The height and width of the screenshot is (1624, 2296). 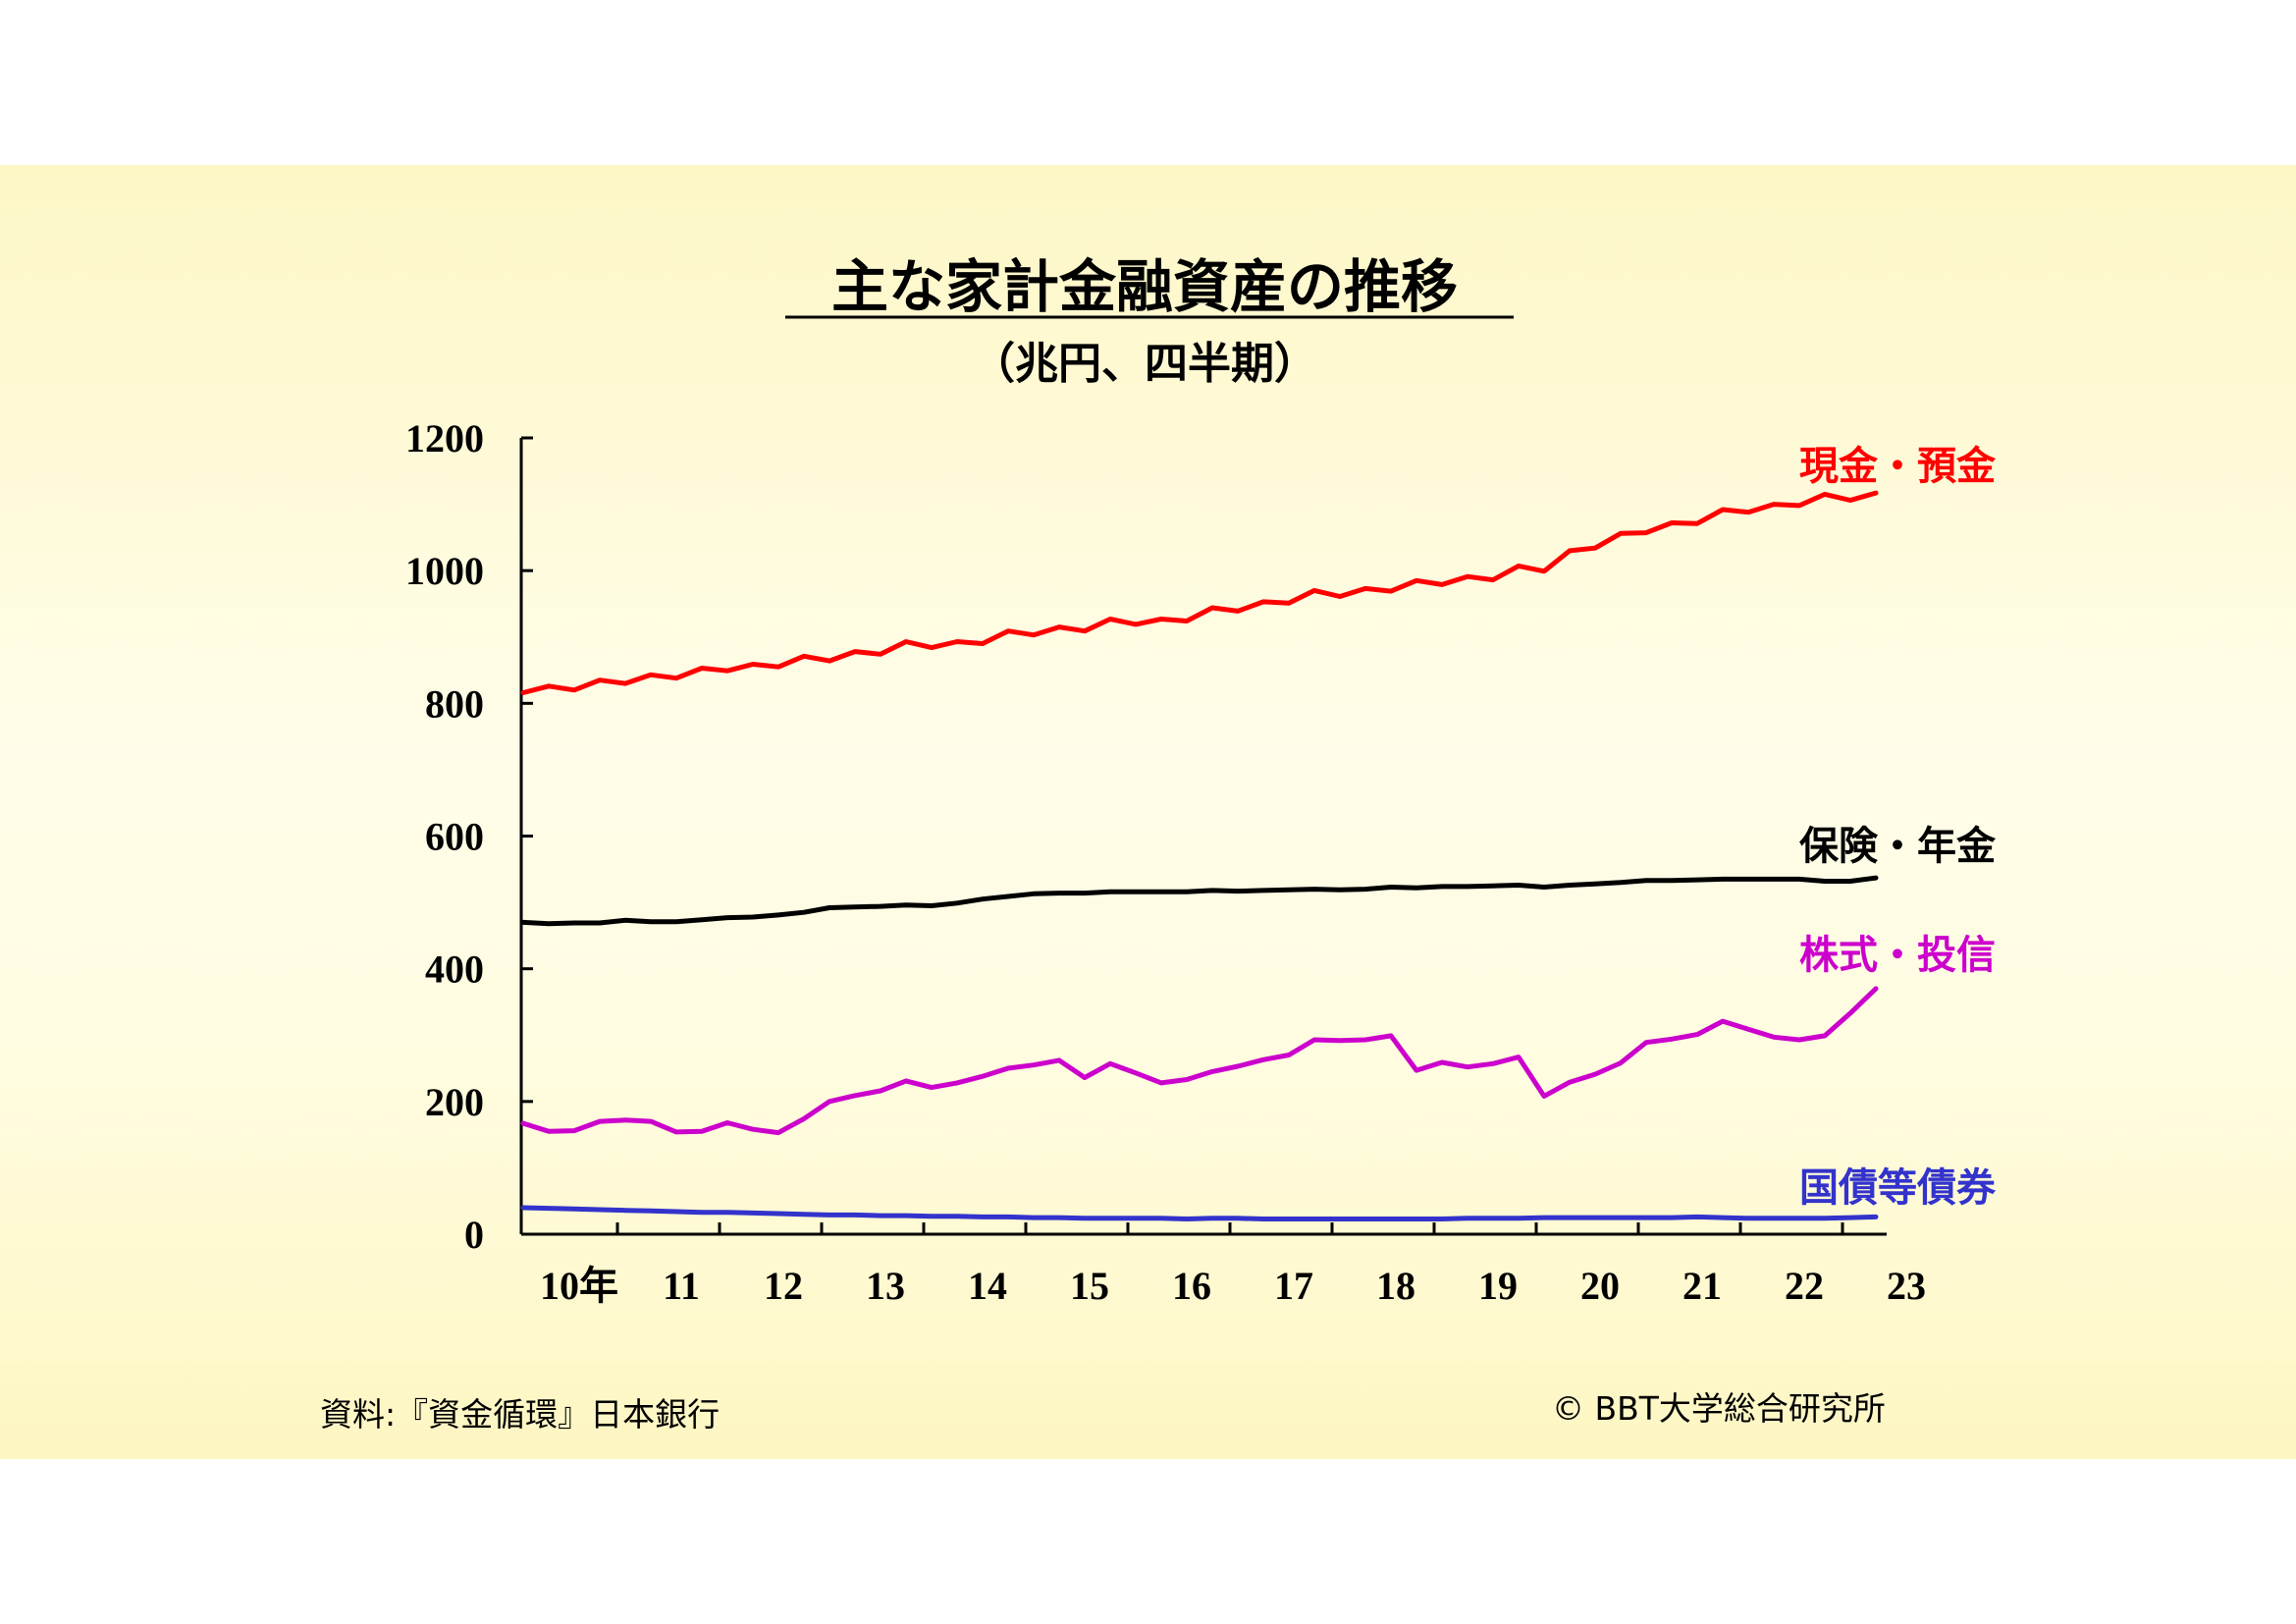 I want to click on x-ticks: 10年 11 12 13 14 15 16 17 18 19 20 21 22 23, so click(x=1233, y=1265).